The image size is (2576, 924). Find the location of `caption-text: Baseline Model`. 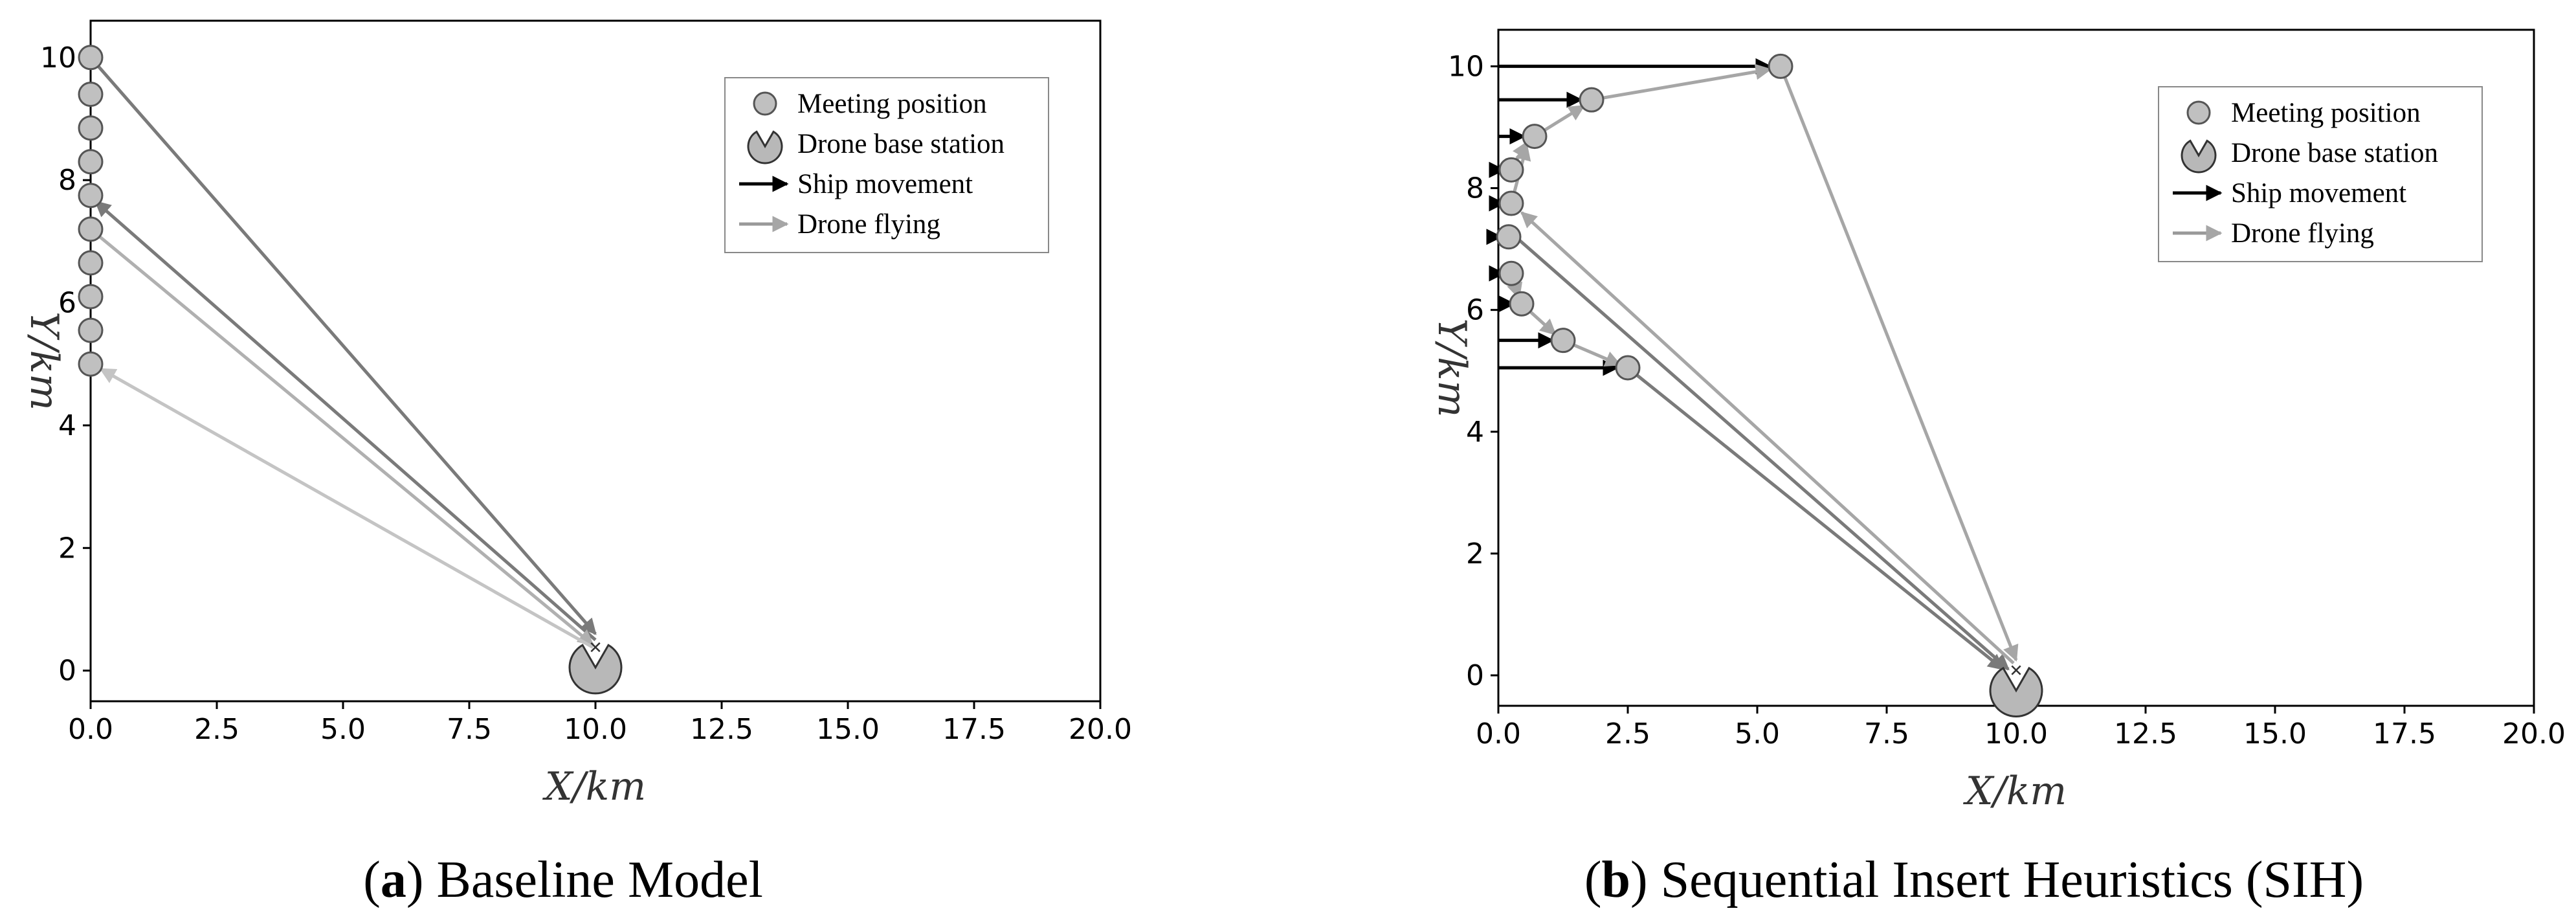

caption-text: Baseline Model is located at coordinates (599, 879).